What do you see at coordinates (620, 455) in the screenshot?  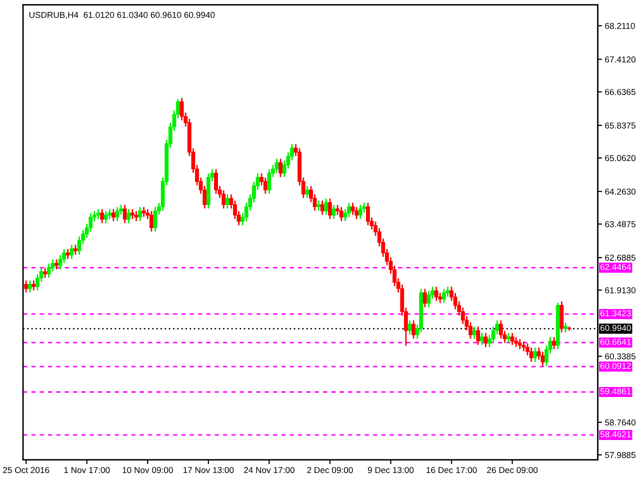 I see `y-tick-label: 57.9885` at bounding box center [620, 455].